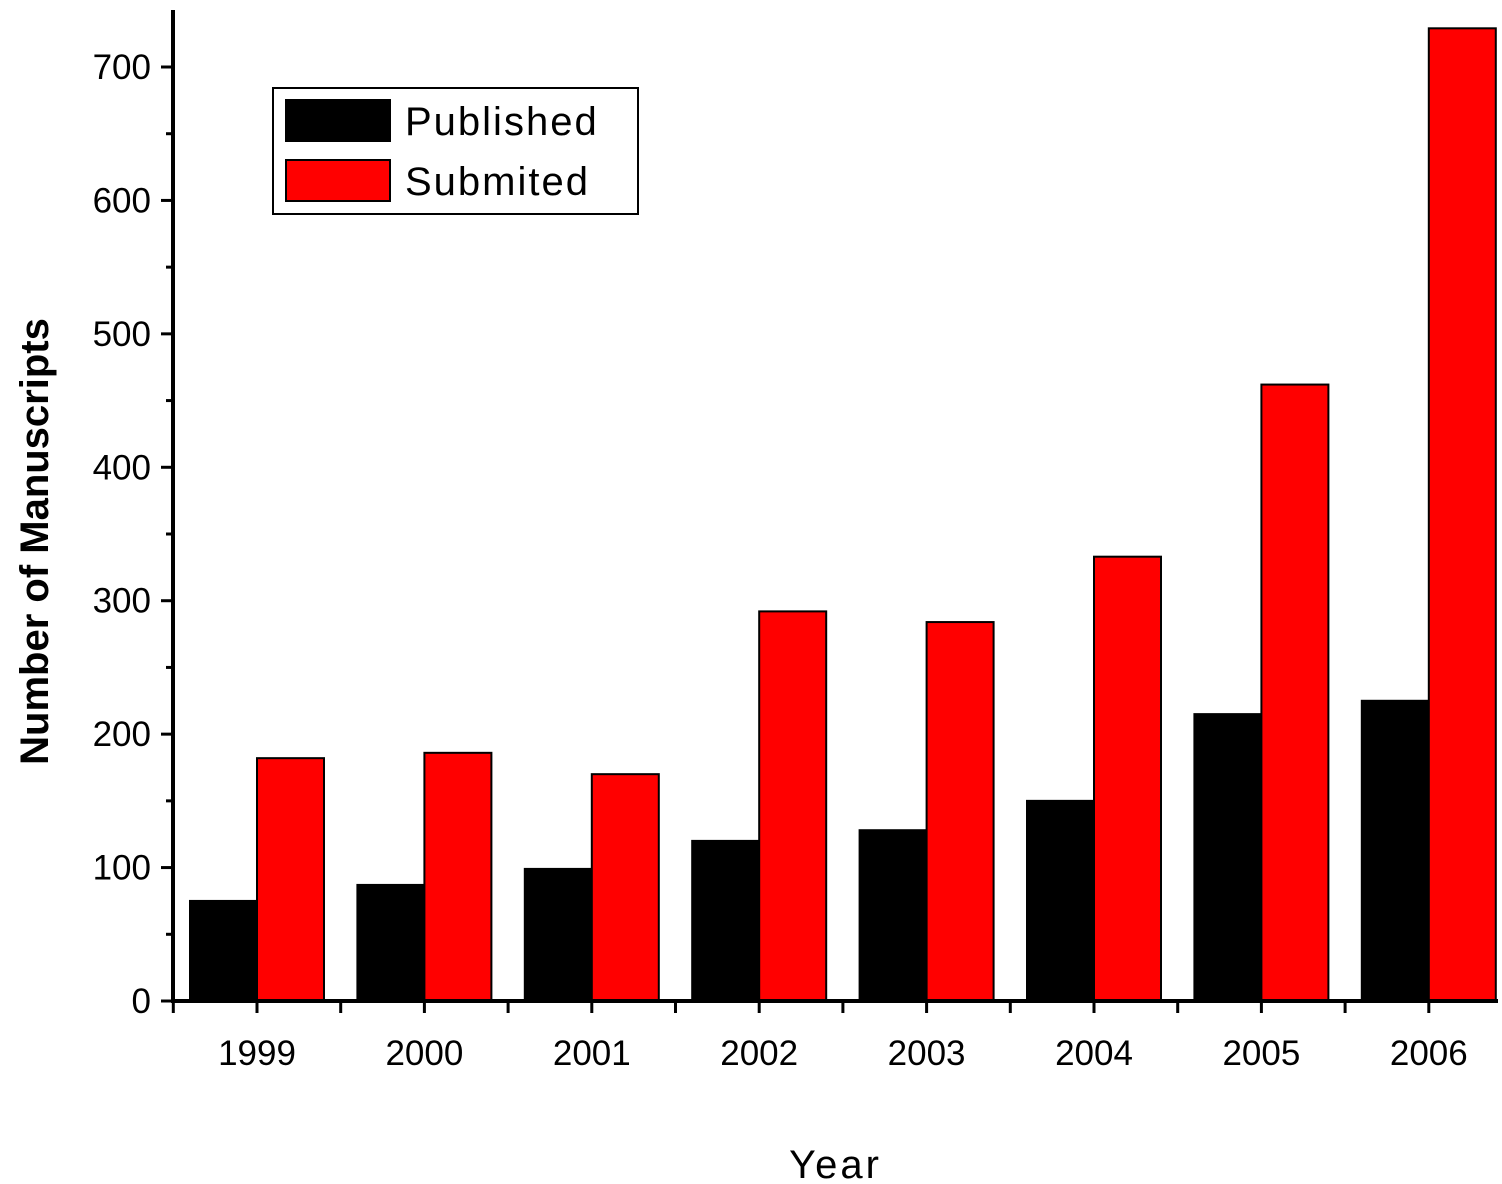  What do you see at coordinates (141, 1001) in the screenshot?
I see `y-tick-label: 0` at bounding box center [141, 1001].